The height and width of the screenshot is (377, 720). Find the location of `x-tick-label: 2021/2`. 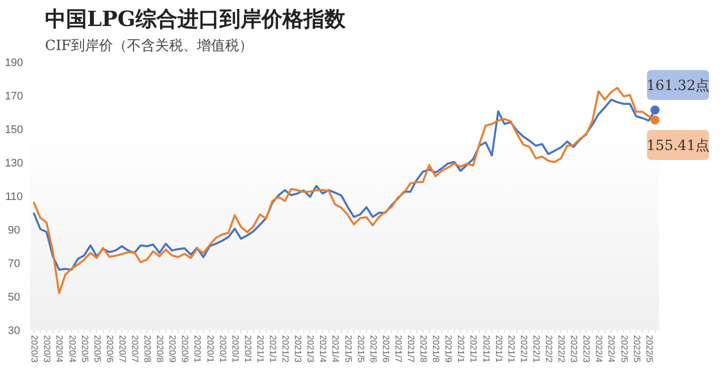

x-tick-label: 2021/2 is located at coordinates (285, 349).